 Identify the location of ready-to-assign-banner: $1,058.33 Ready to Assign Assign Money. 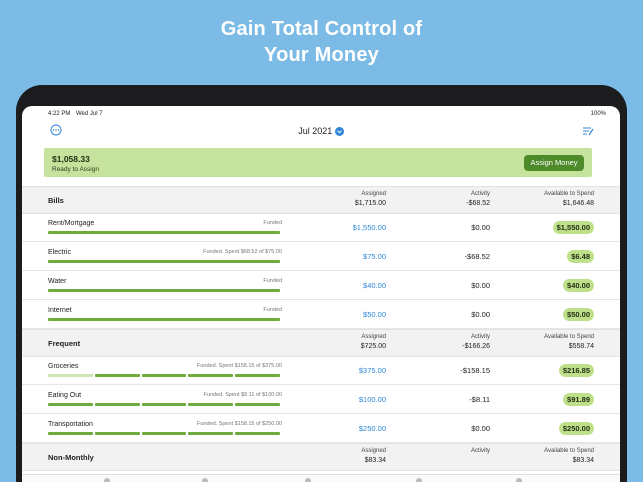
(318, 162).